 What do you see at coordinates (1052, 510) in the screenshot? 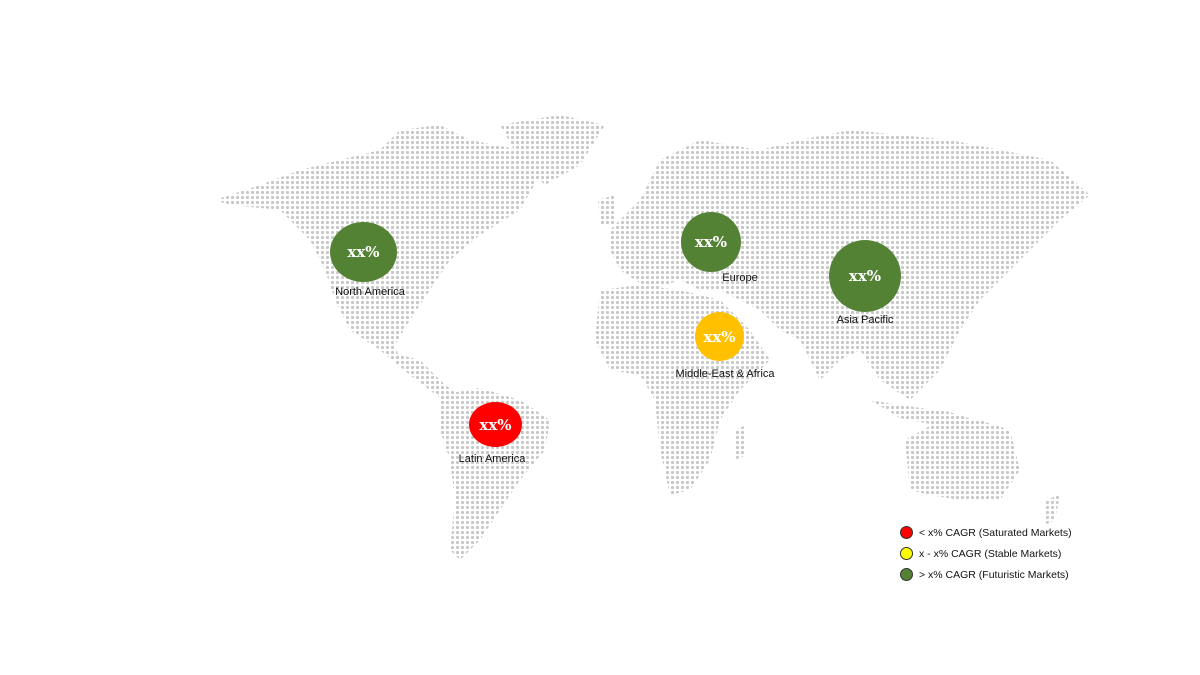
I see `new-zealand-landmass` at bounding box center [1052, 510].